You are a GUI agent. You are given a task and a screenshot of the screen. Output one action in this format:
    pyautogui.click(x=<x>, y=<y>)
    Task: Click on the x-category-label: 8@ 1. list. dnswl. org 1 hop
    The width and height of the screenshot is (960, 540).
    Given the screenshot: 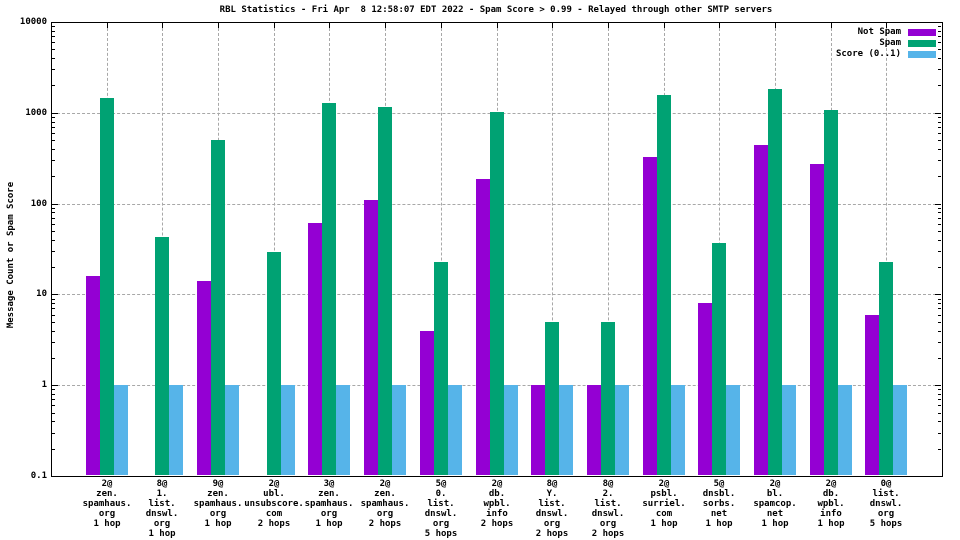 What is the action you would take?
    pyautogui.click(x=162, y=509)
    